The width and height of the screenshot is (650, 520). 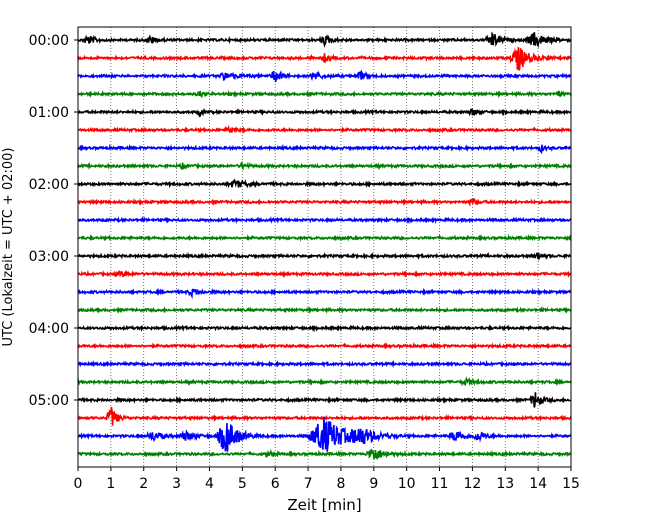 What do you see at coordinates (571, 484) in the screenshot?
I see `x-tick-label: 15` at bounding box center [571, 484].